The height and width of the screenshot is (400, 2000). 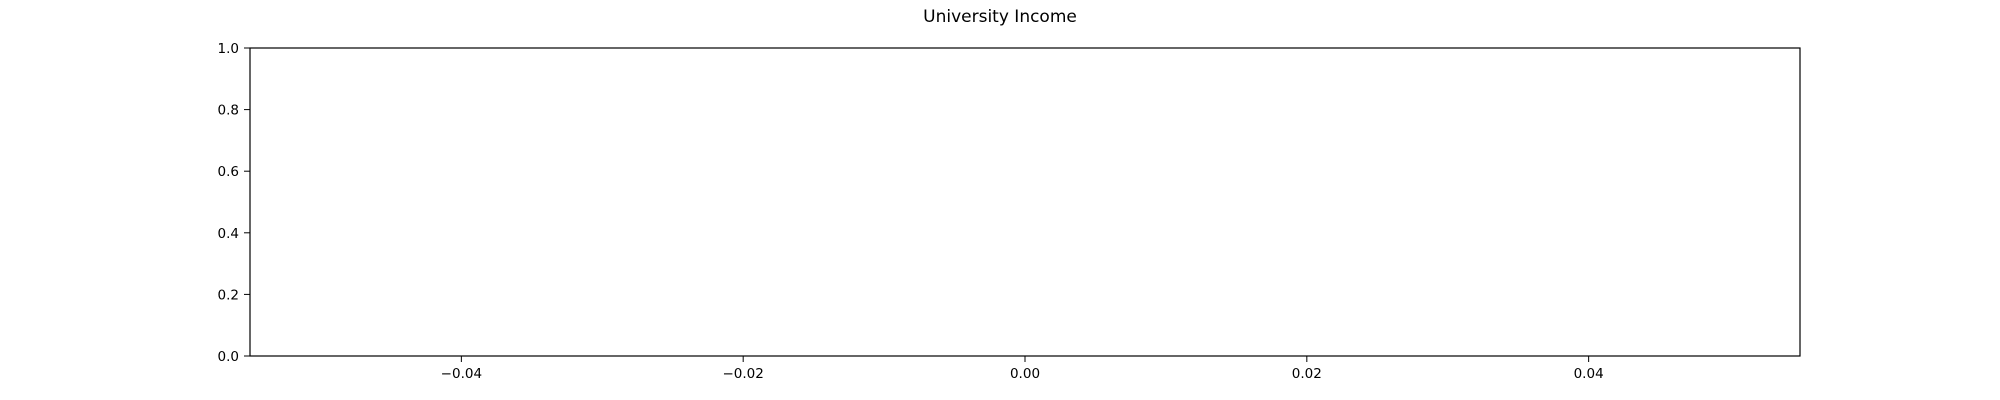 What do you see at coordinates (1307, 374) in the screenshot?
I see `x-tick-label: 0.02` at bounding box center [1307, 374].